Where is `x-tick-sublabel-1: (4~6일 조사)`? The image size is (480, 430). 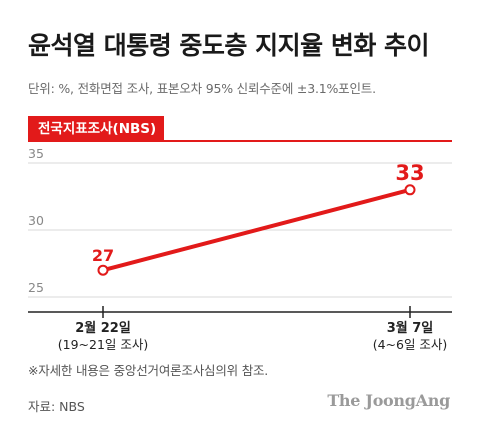 x-tick-sublabel-1: (4~6일 조사) is located at coordinates (410, 344).